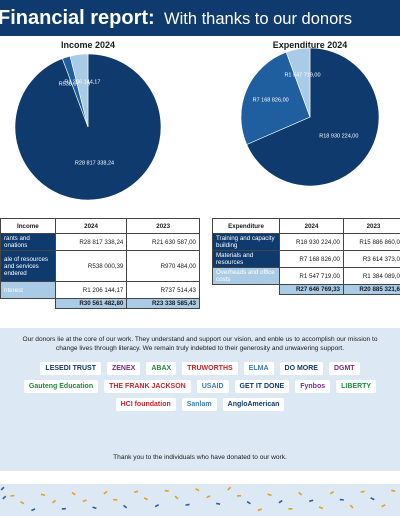 This screenshot has width=400, height=516. Describe the element at coordinates (75, 84) in the screenshot. I see `slice-label: R538 000,39` at that location.